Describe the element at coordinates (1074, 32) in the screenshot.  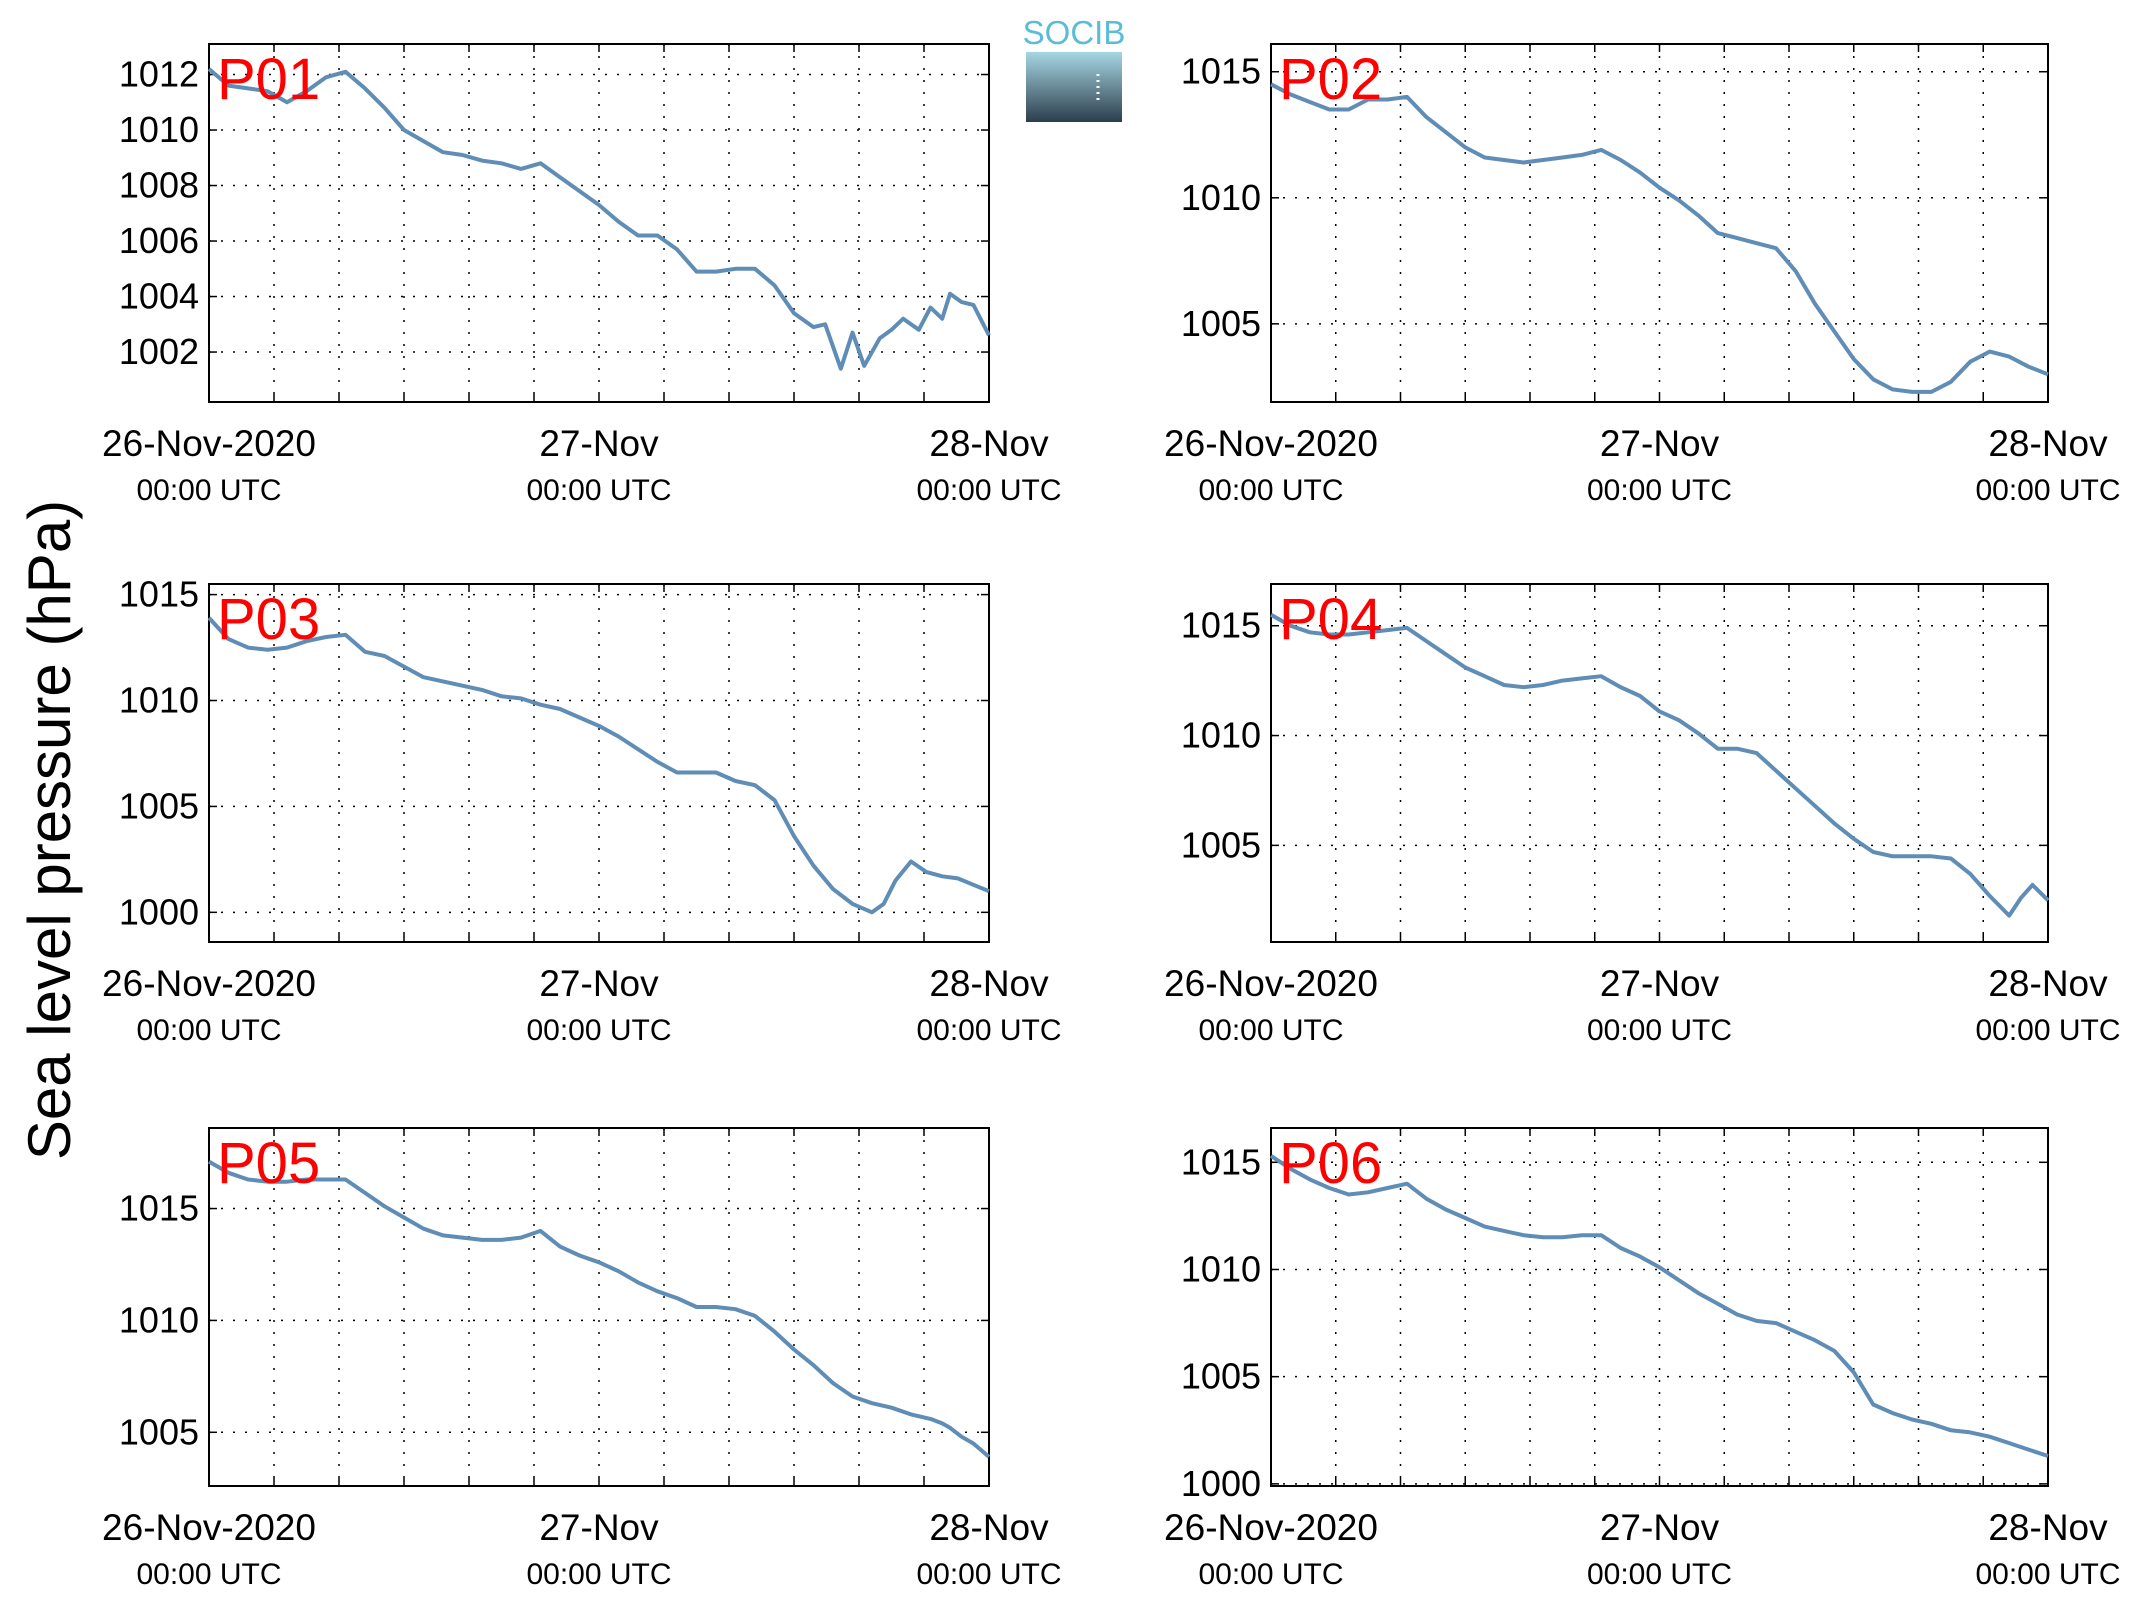
I see `logo-text: SOCIB` at that location.